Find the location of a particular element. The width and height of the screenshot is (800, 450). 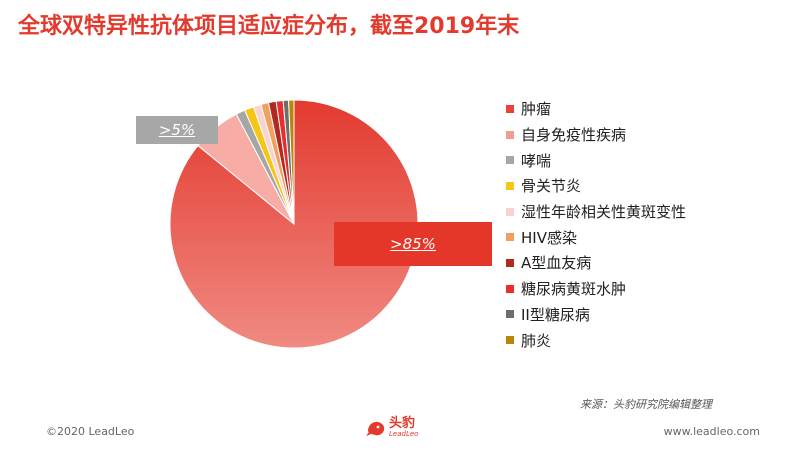

chart-title: 全球双特异性抗体项目适应症分布，截至2019年末 is located at coordinates (269, 26).